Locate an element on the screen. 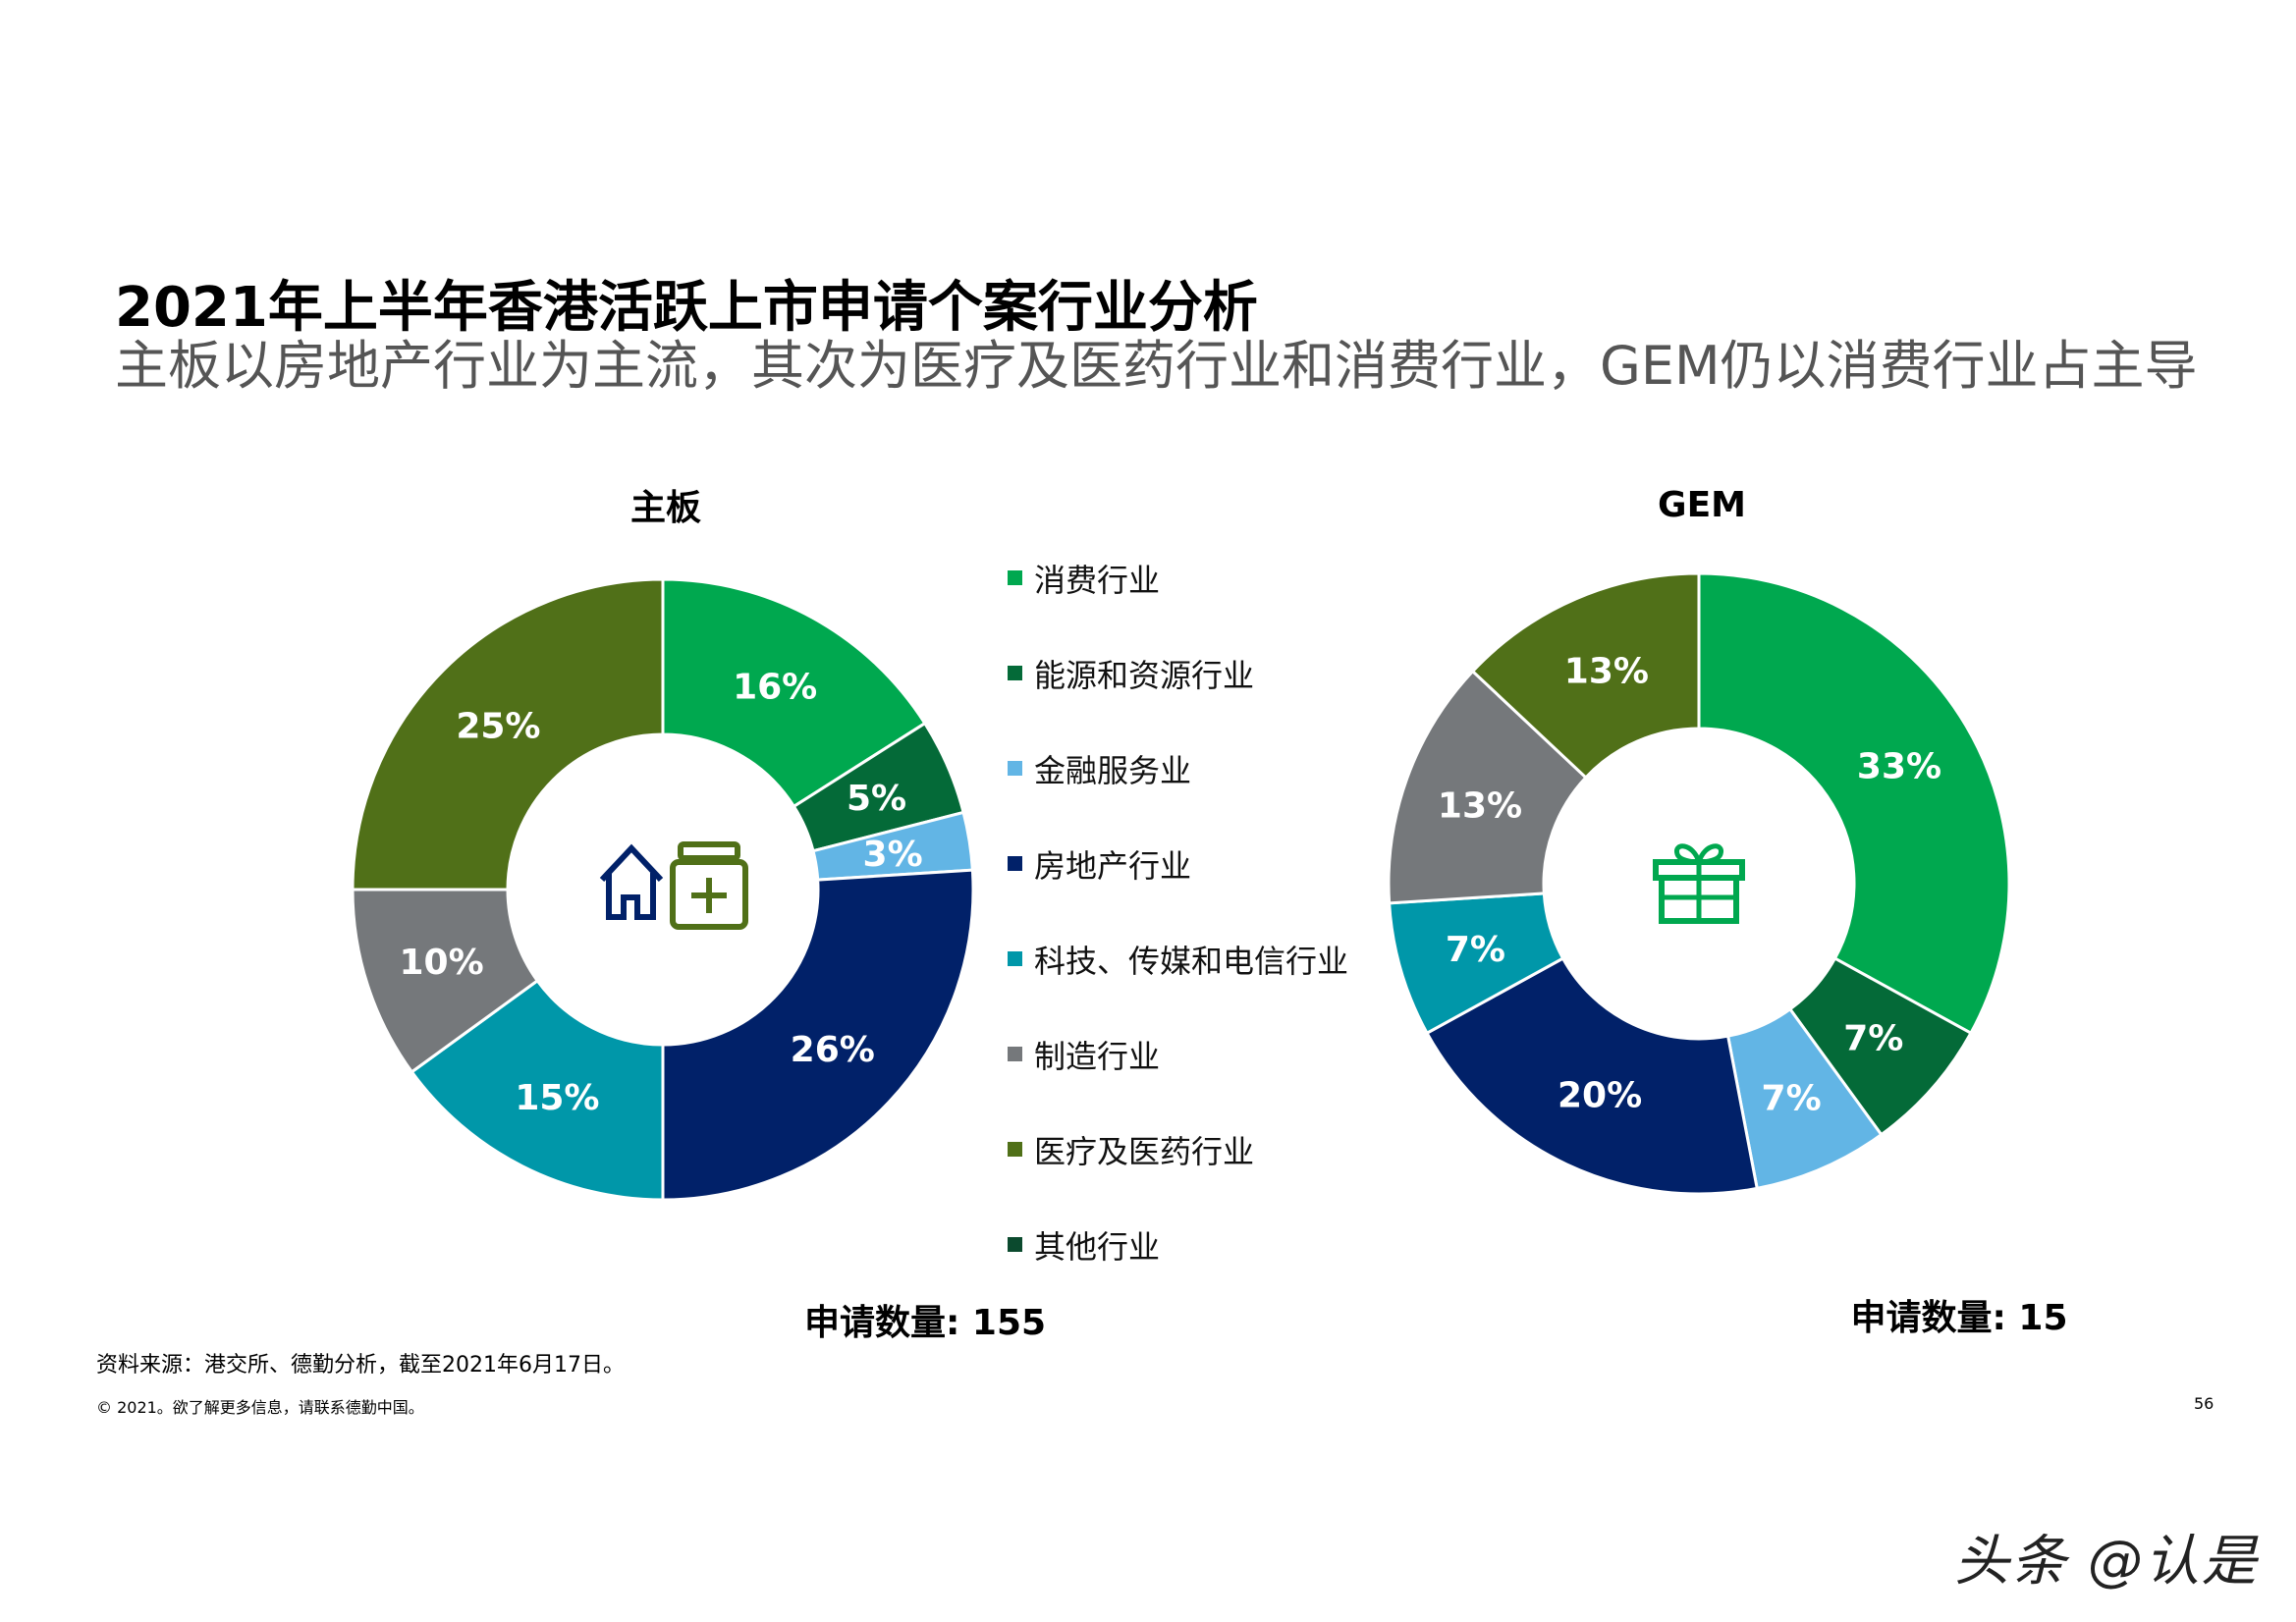 This screenshot has height=1622, width=2296. slice-label: 3% is located at coordinates (893, 855).